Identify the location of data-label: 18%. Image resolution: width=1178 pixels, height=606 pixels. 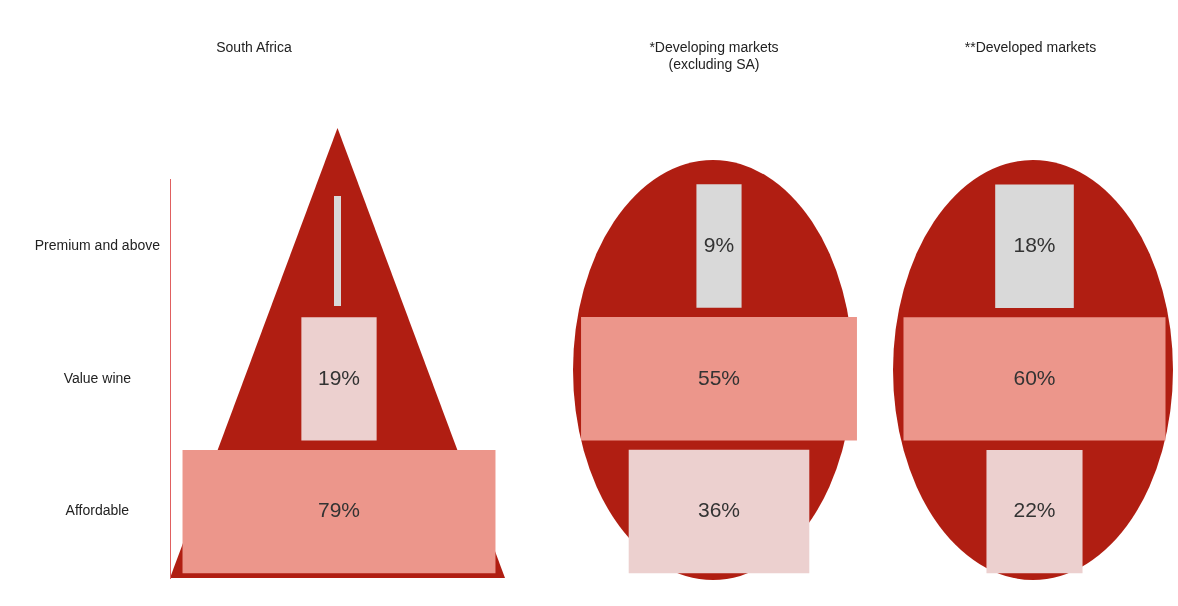
(1034, 244).